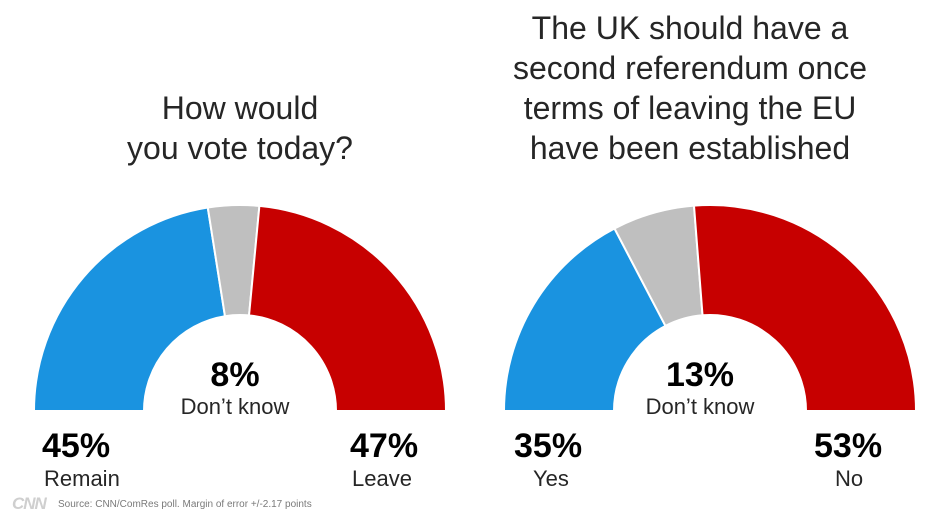  Describe the element at coordinates (548, 446) in the screenshot. I see `yes-percent: 35%` at that location.